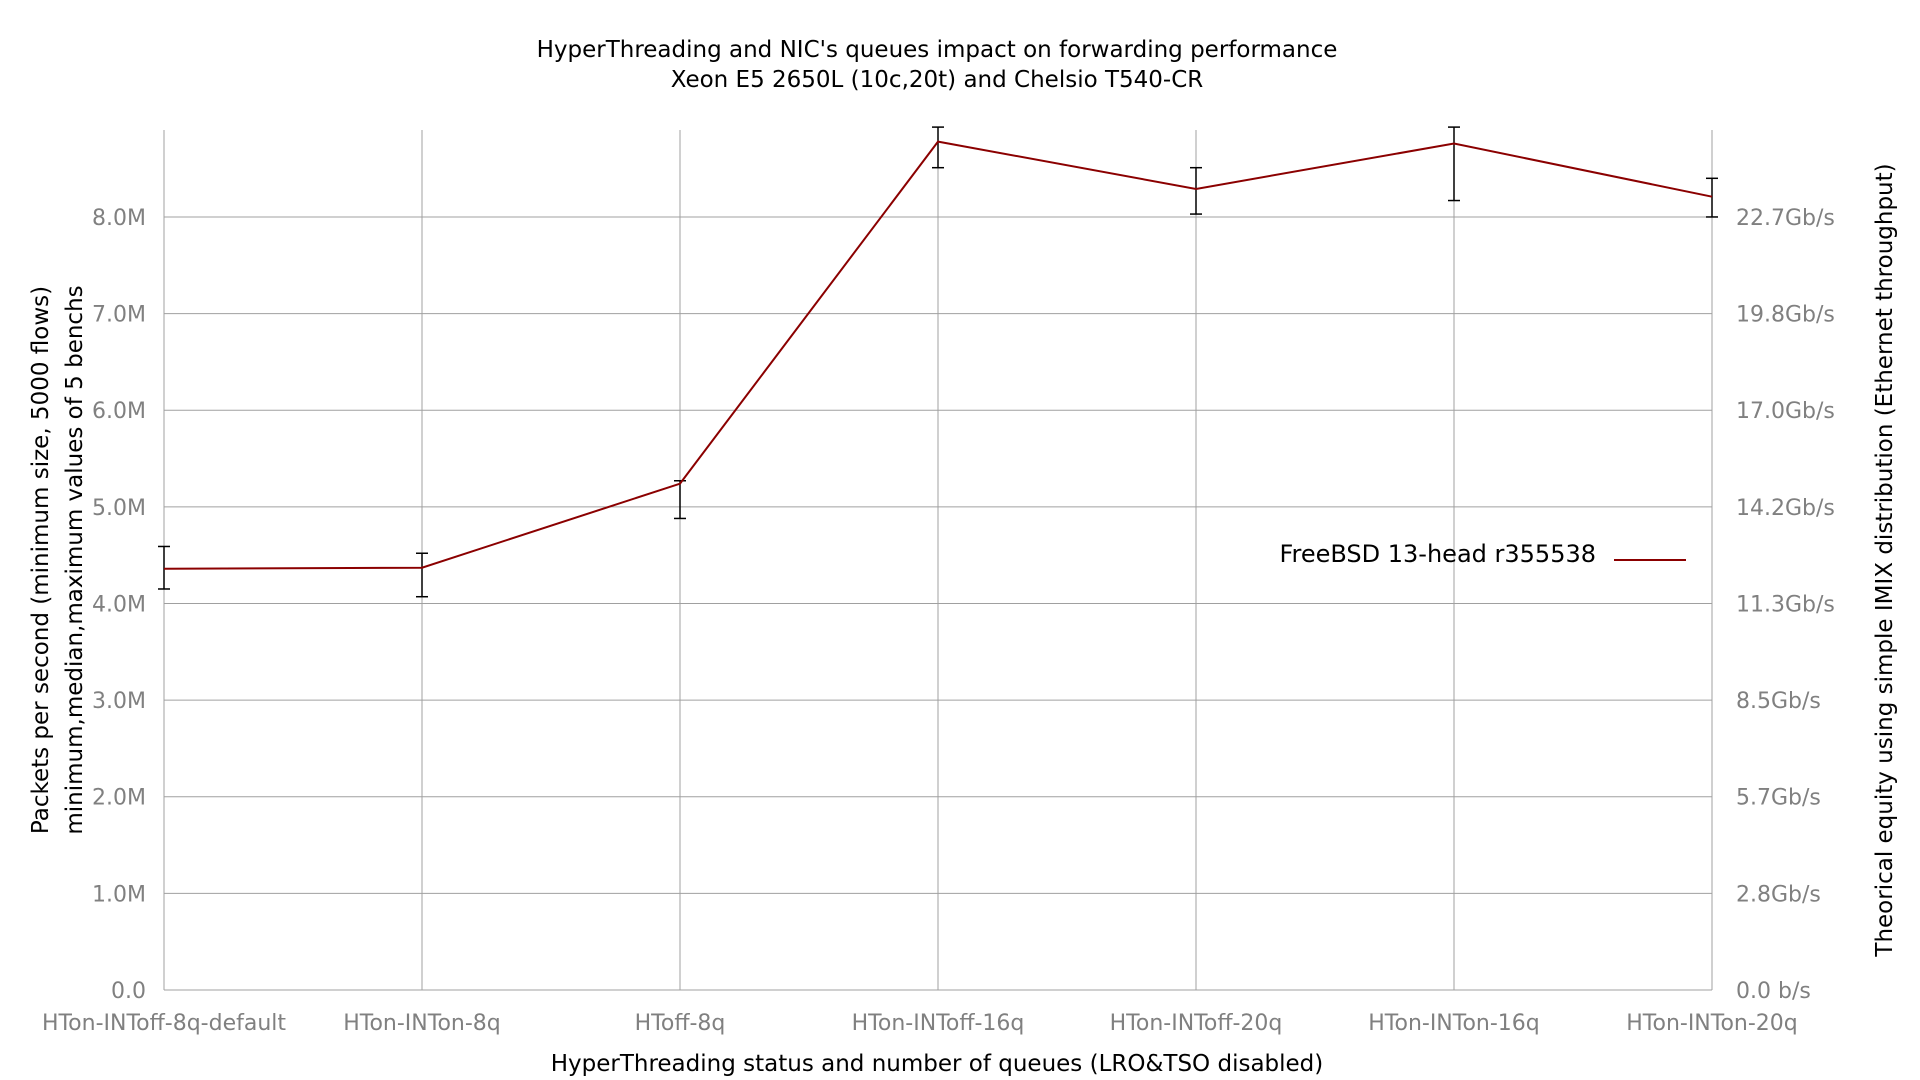  Describe the element at coordinates (1785, 411) in the screenshot. I see `y2-tick-label: 17.0Gb/s` at that location.